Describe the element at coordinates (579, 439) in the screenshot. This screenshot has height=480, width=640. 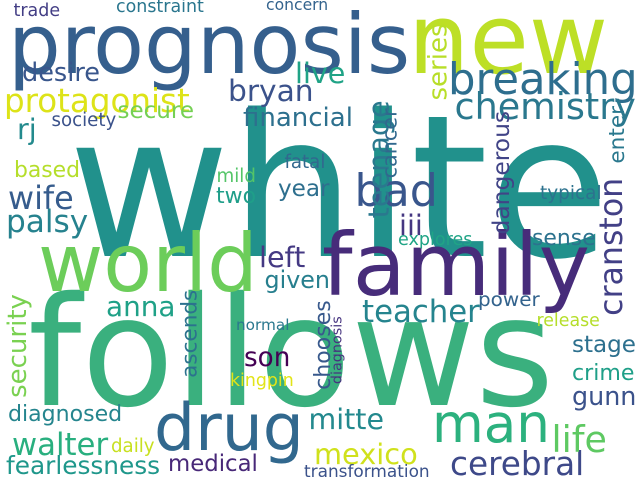
I see `word-life: life` at that location.